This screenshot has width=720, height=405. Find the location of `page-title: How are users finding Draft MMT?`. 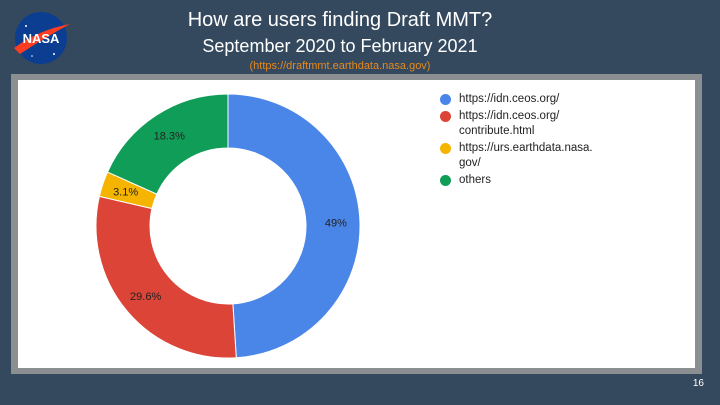

page-title: How are users finding Draft MMT? is located at coordinates (340, 20).